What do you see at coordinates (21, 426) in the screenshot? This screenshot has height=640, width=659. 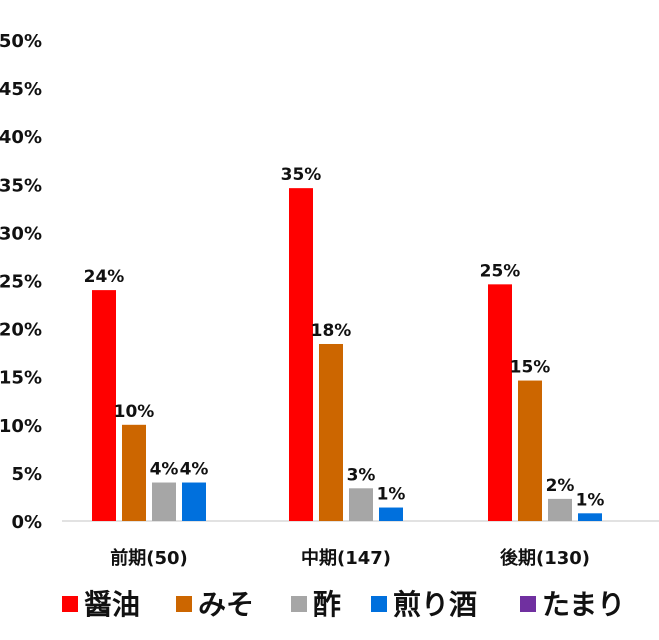 I see `y-tick-label: 10%` at bounding box center [21, 426].